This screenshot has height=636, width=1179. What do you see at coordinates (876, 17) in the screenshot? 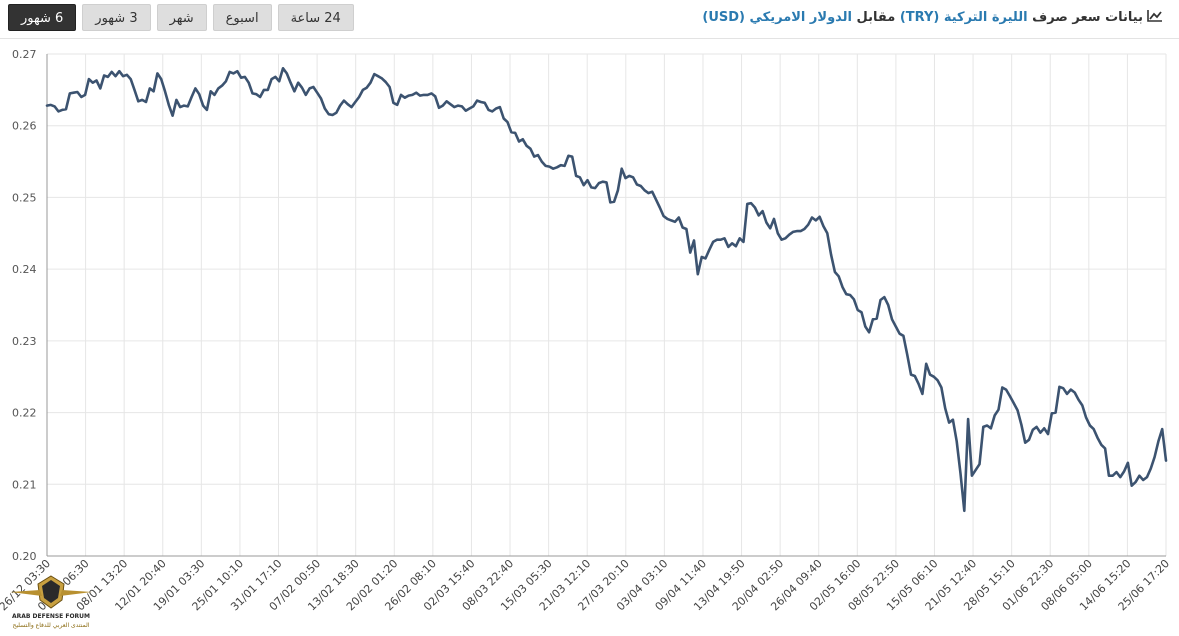
I see `title-middle: مقابل` at bounding box center [876, 17].